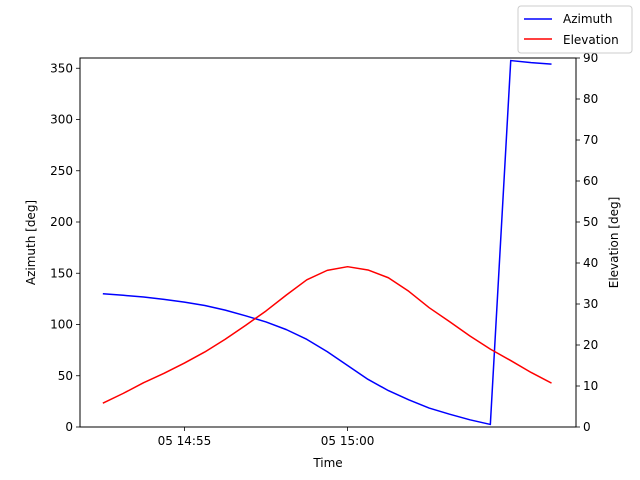  I want to click on x-axis-ticks: 05 14:55 05 15:00, so click(266, 437).